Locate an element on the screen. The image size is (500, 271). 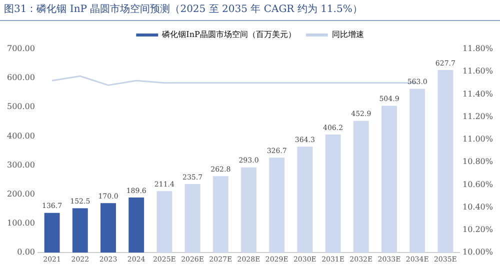
y-tick-label: 100.00 is located at coordinates (20, 223).